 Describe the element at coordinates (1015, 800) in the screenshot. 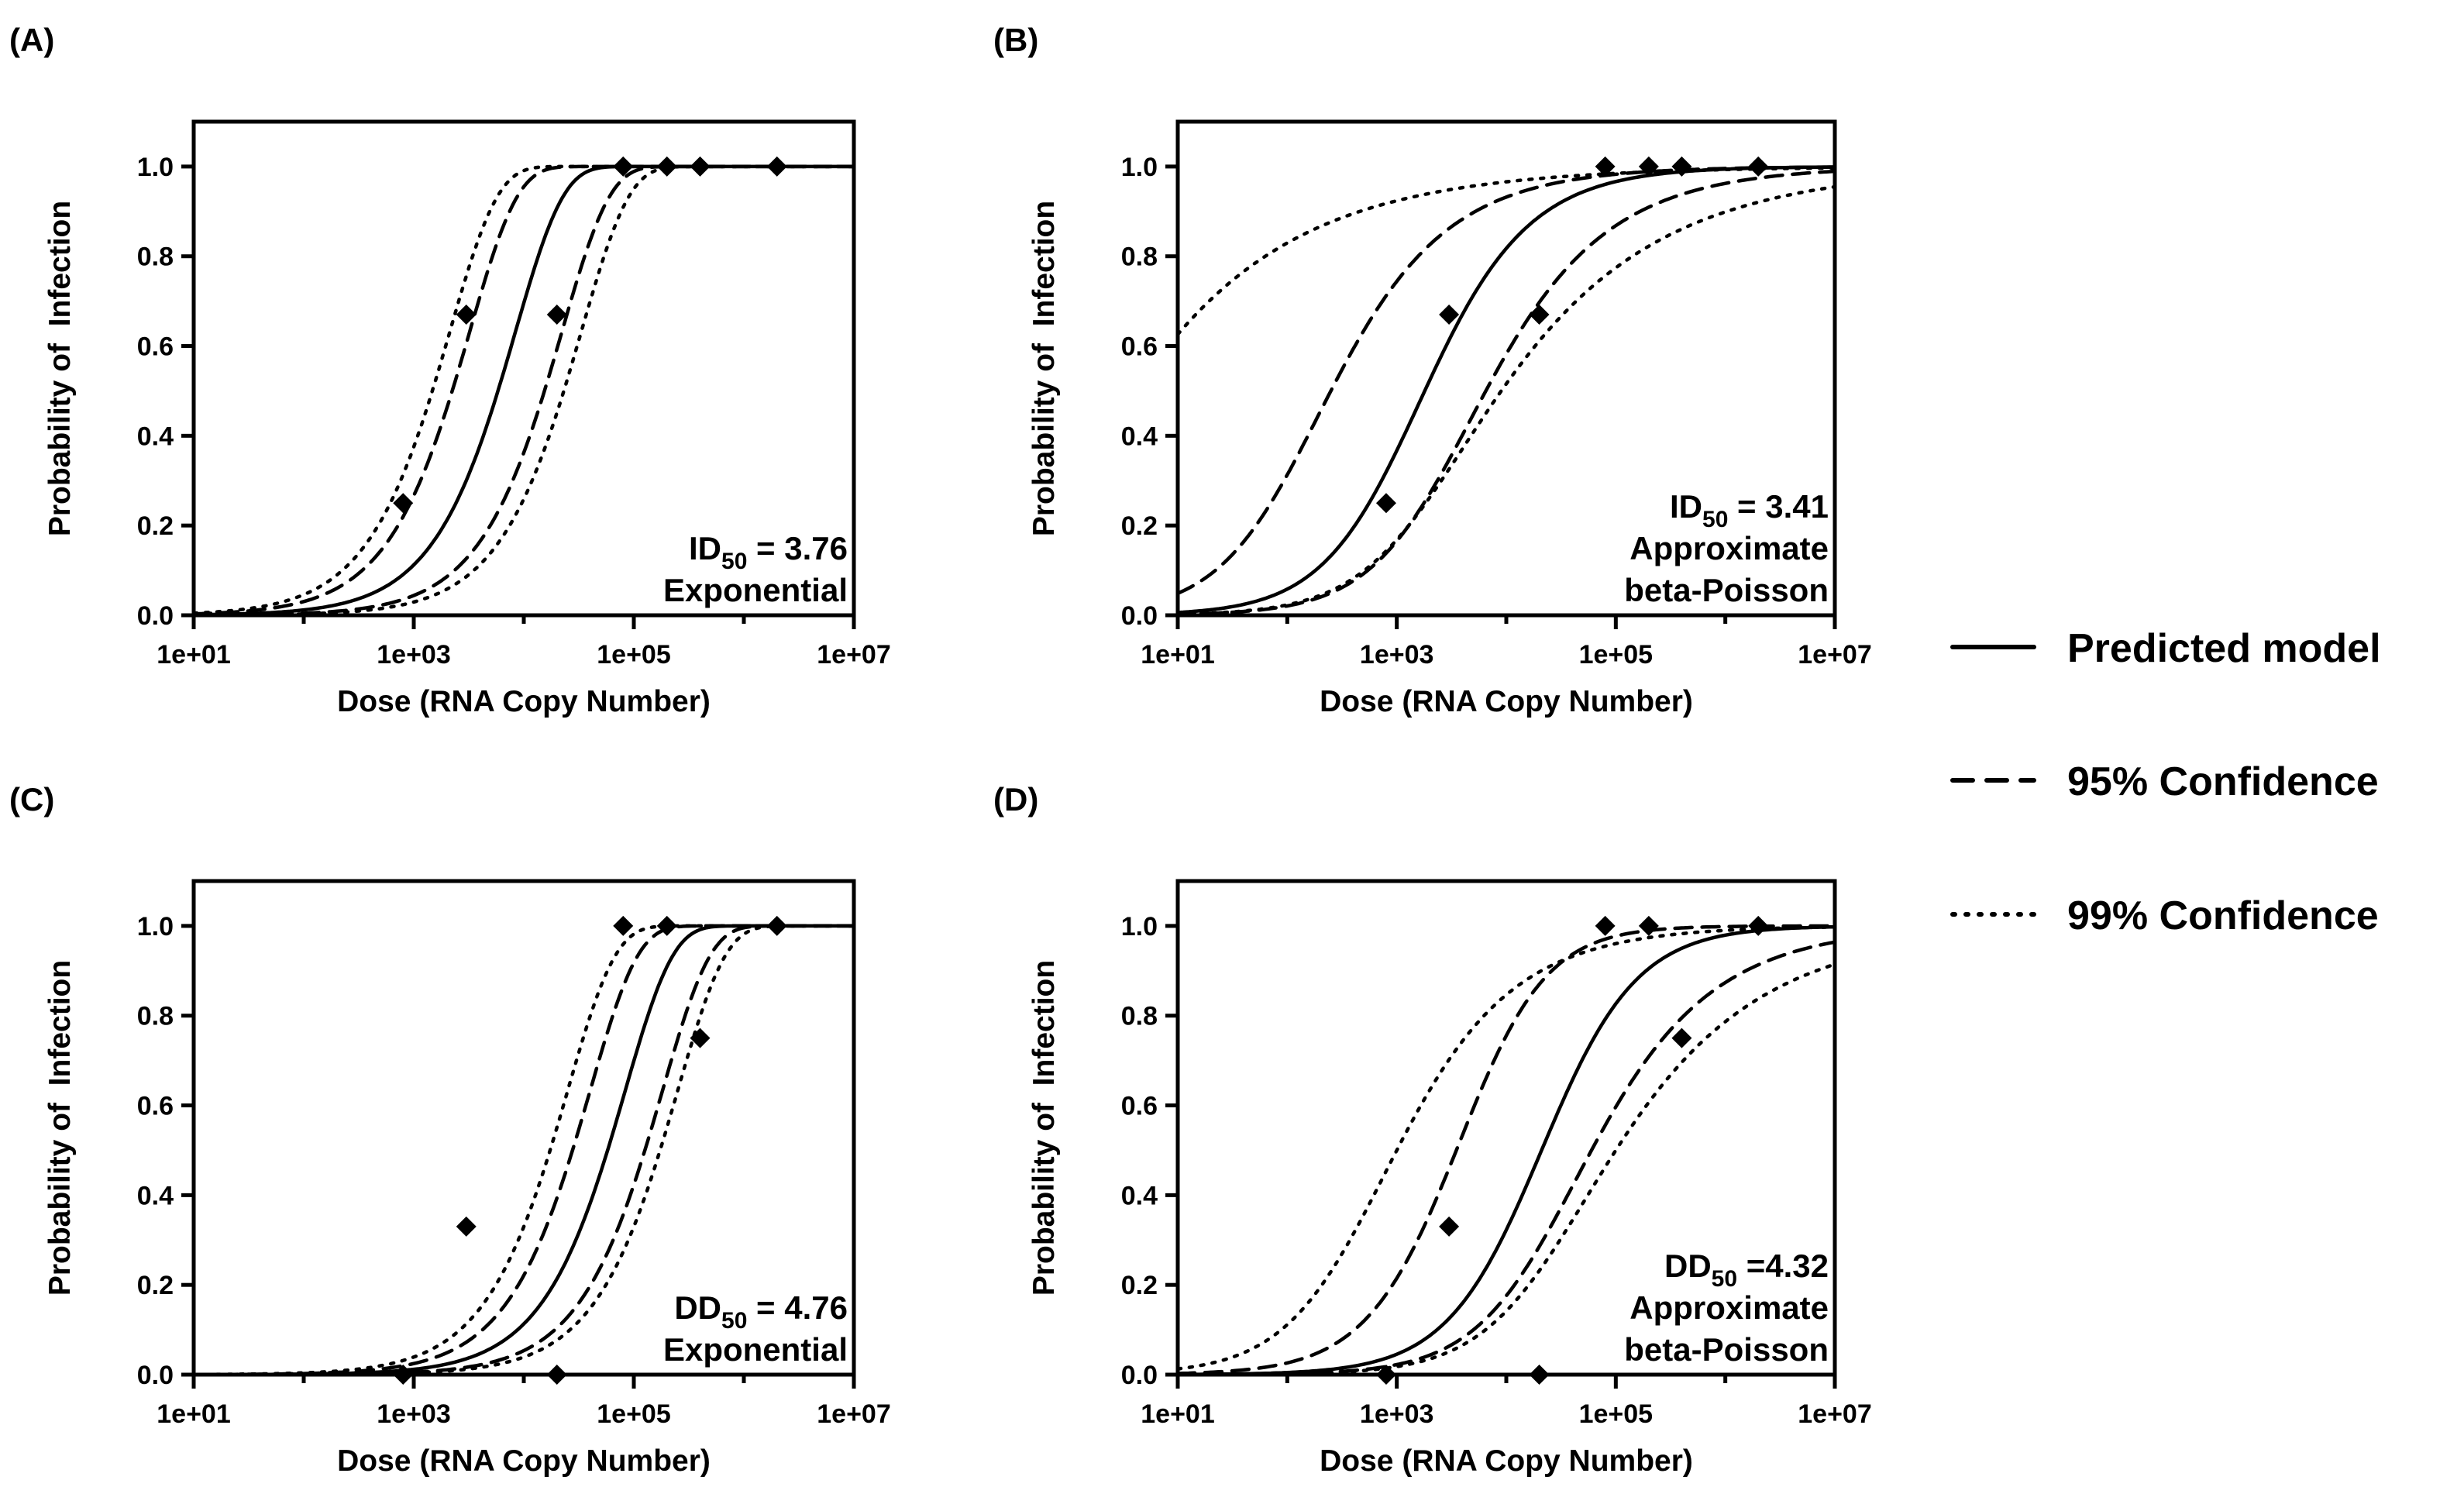

I see `panel-label: (D)` at that location.